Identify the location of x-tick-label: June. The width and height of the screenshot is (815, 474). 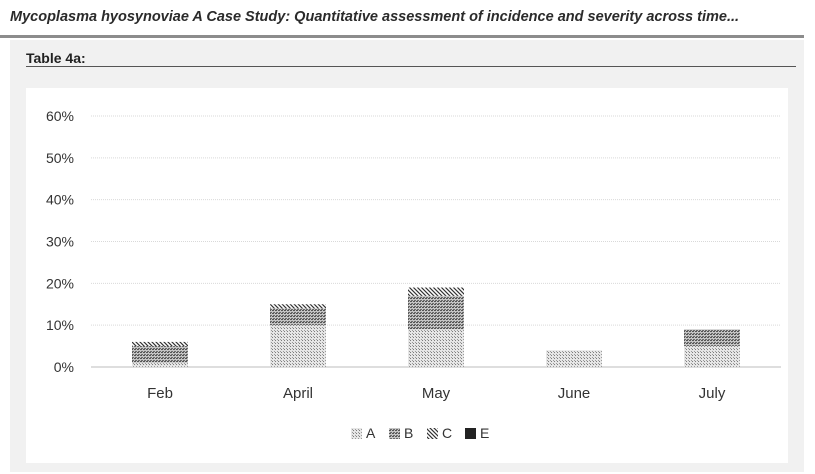
(574, 393).